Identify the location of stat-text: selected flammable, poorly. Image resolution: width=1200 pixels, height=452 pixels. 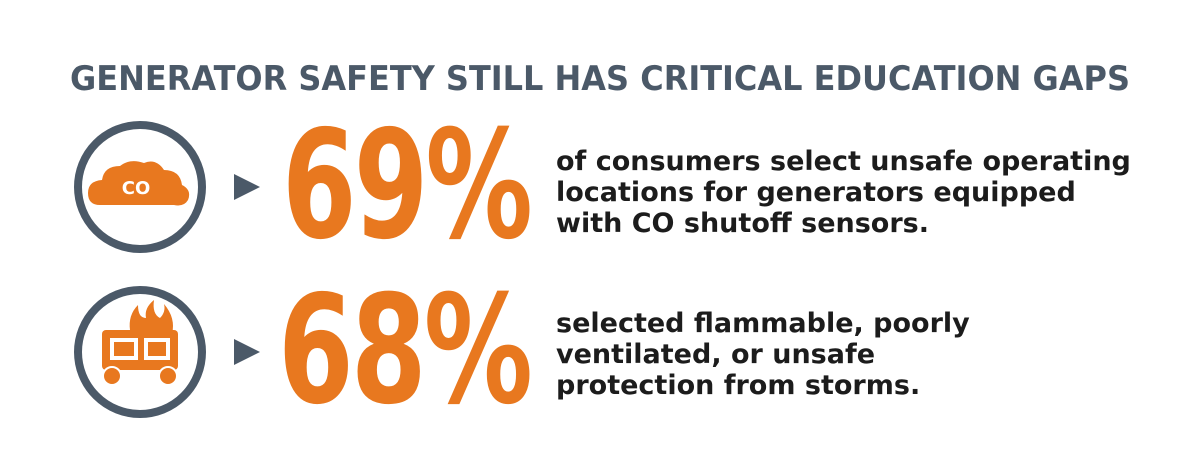
(763, 323).